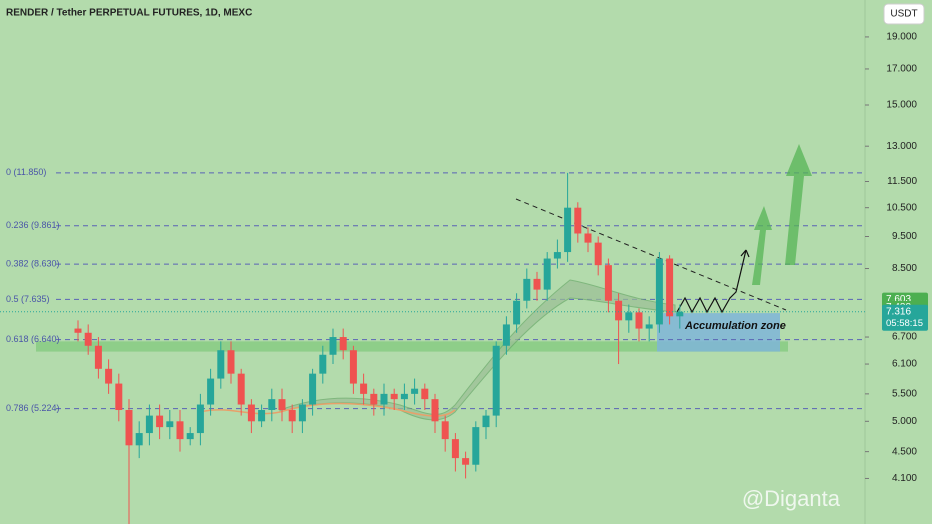  I want to click on y-tick-label: 4.500, so click(904, 451).